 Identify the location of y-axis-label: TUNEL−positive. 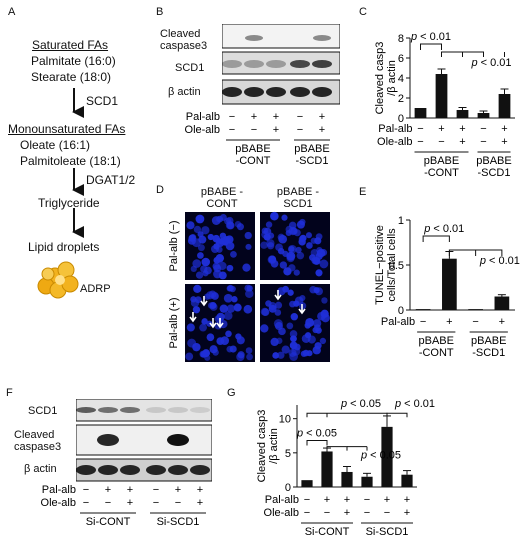
(380, 265).